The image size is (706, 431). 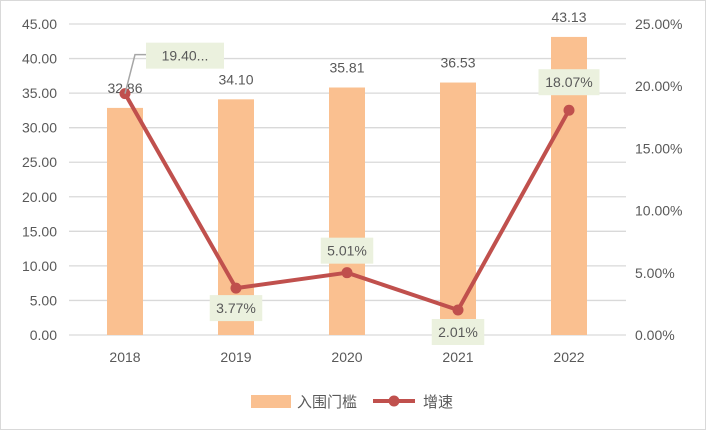 I want to click on line-data-label: 5.01%, so click(x=347, y=251).